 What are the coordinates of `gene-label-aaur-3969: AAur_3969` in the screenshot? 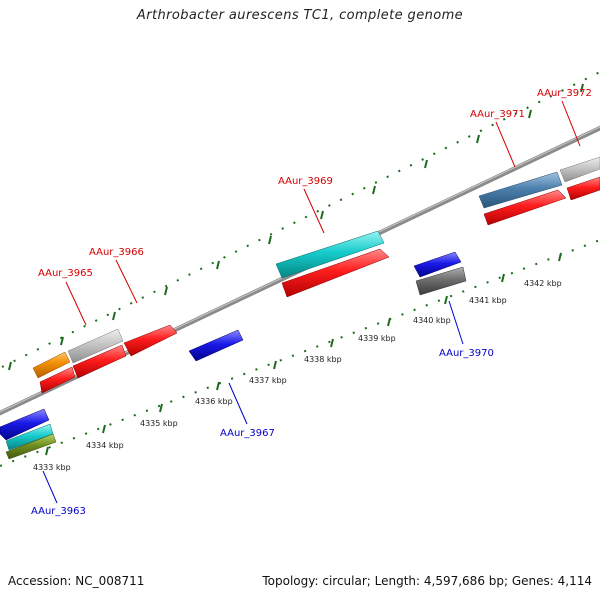 It's located at (305, 181).